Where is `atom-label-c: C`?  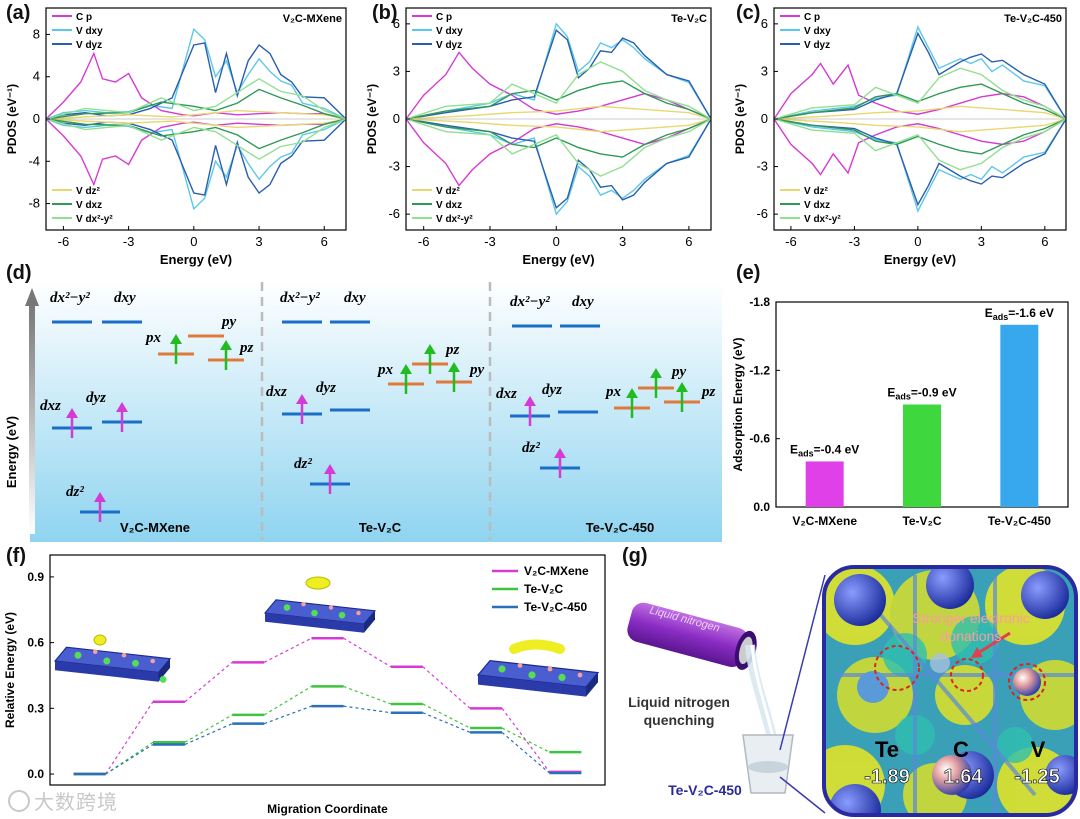 atom-label-c: C is located at coordinates (961, 749).